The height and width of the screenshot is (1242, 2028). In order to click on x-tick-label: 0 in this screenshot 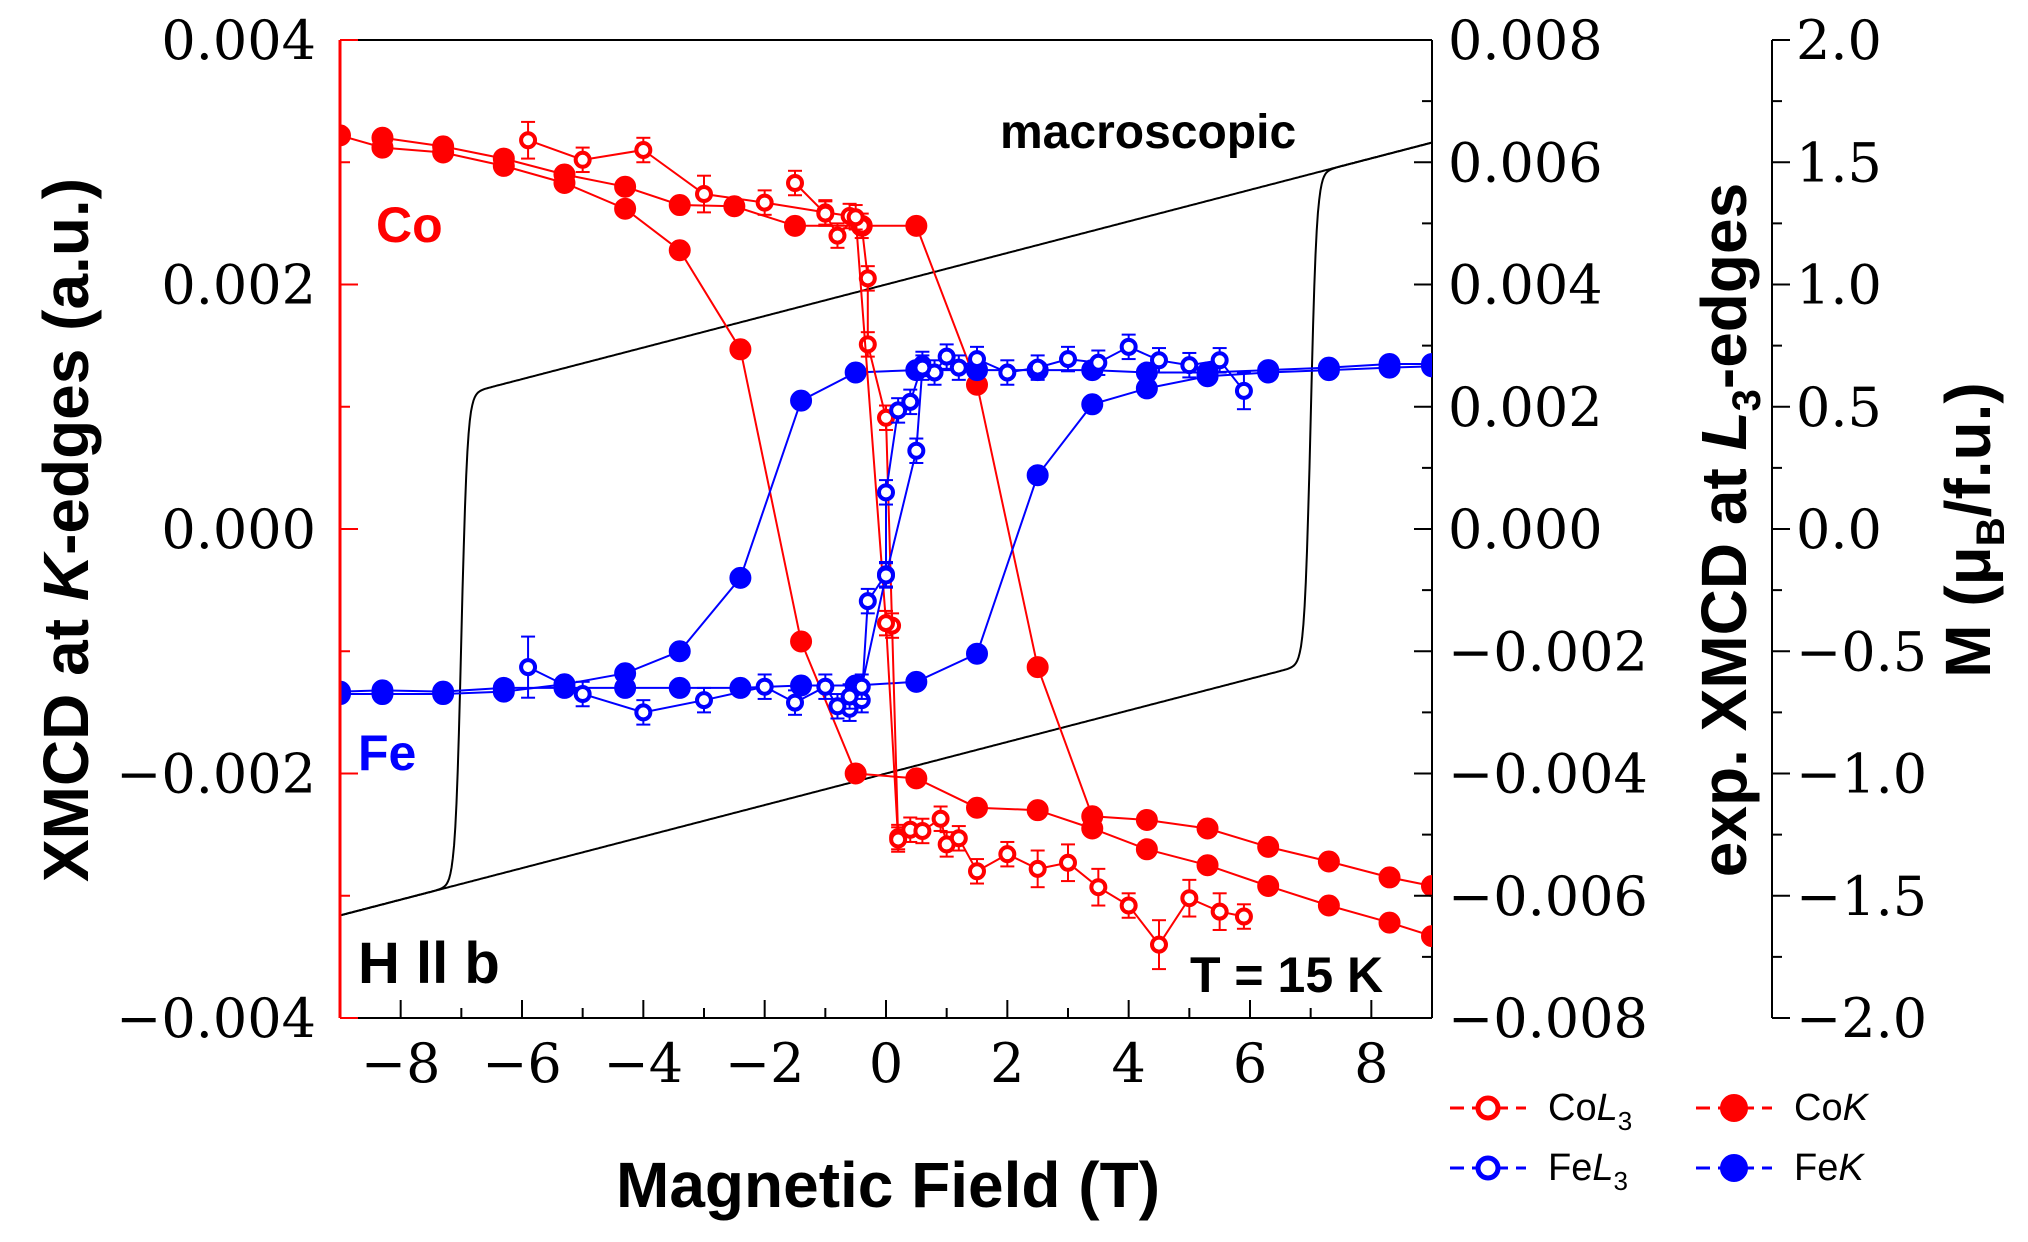, I will do `click(886, 1063)`.